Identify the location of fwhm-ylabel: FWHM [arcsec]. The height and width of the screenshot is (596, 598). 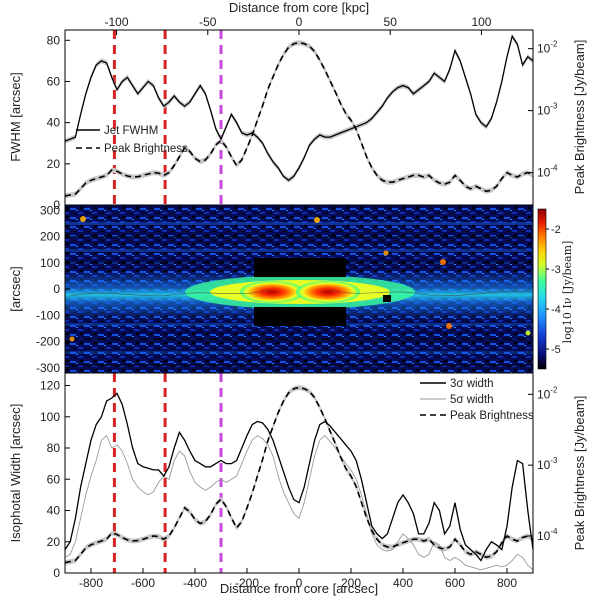
(15, 117).